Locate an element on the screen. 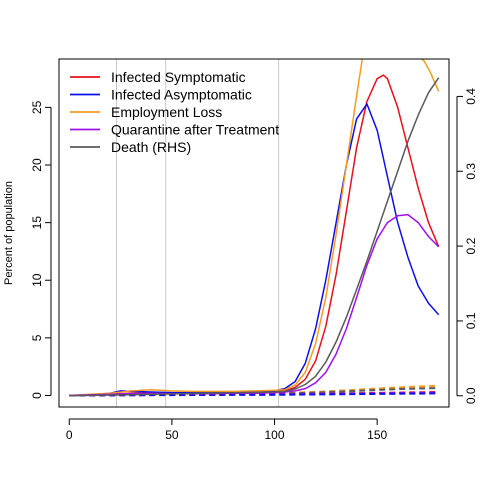 The width and height of the screenshot is (480, 480). x-tick-label: 150 is located at coordinates (377, 435).